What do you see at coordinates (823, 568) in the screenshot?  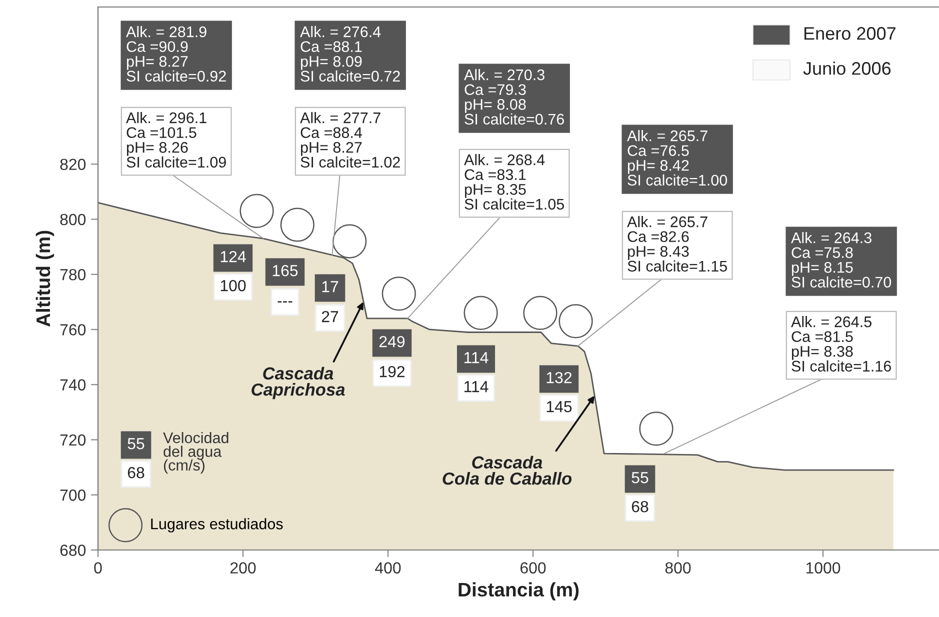 I see `x-tick-label: 1000` at bounding box center [823, 568].